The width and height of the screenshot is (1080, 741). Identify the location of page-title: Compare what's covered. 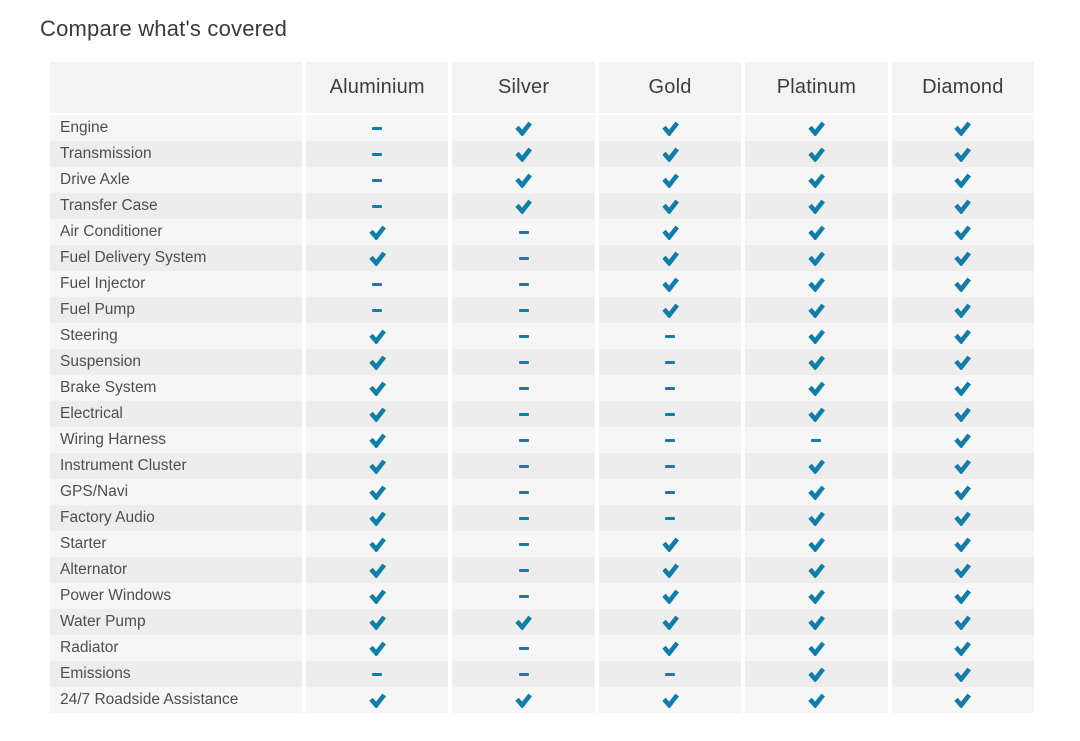
(164, 28).